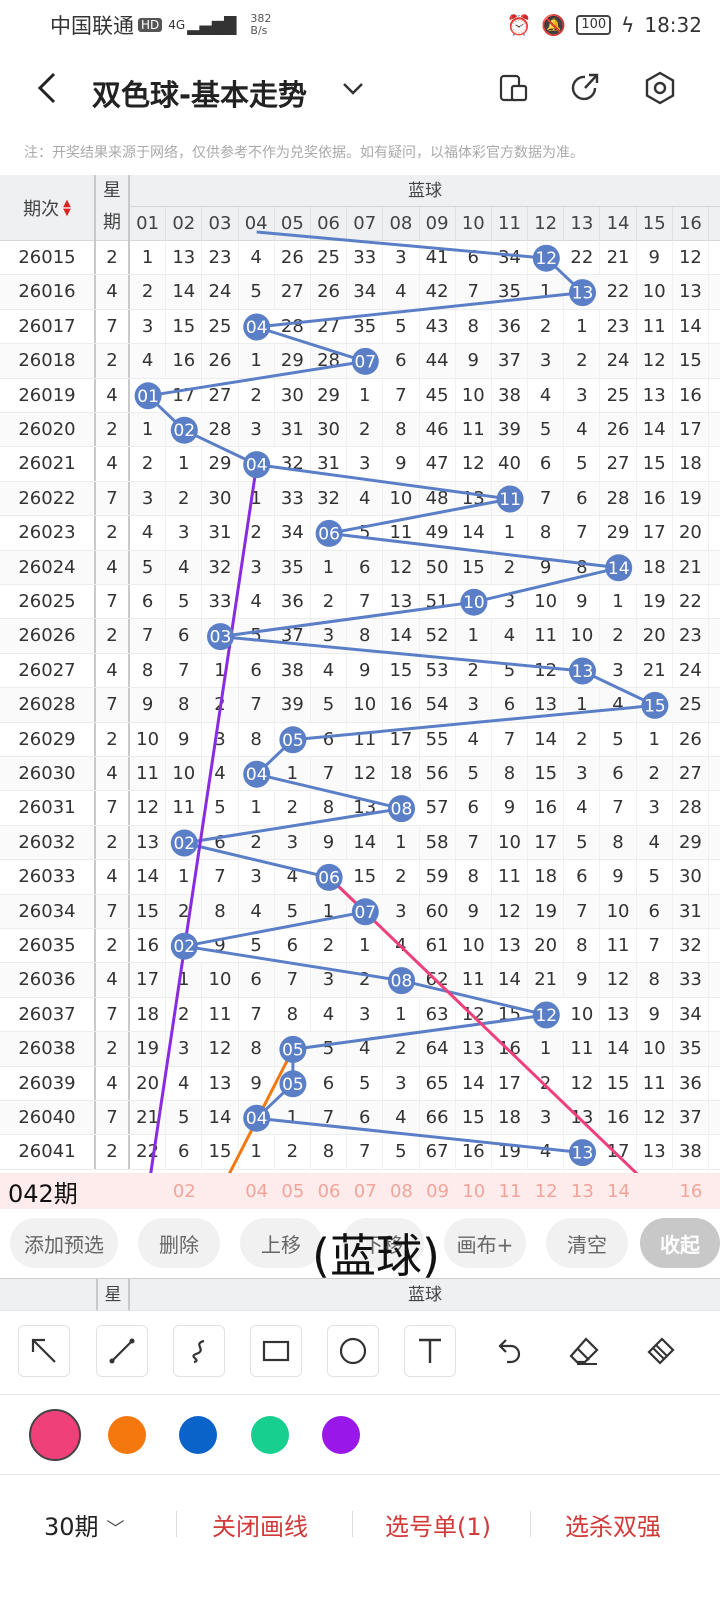 This screenshot has height=1600, width=720. I want to click on omission-cell: 36, so click(510, 326).